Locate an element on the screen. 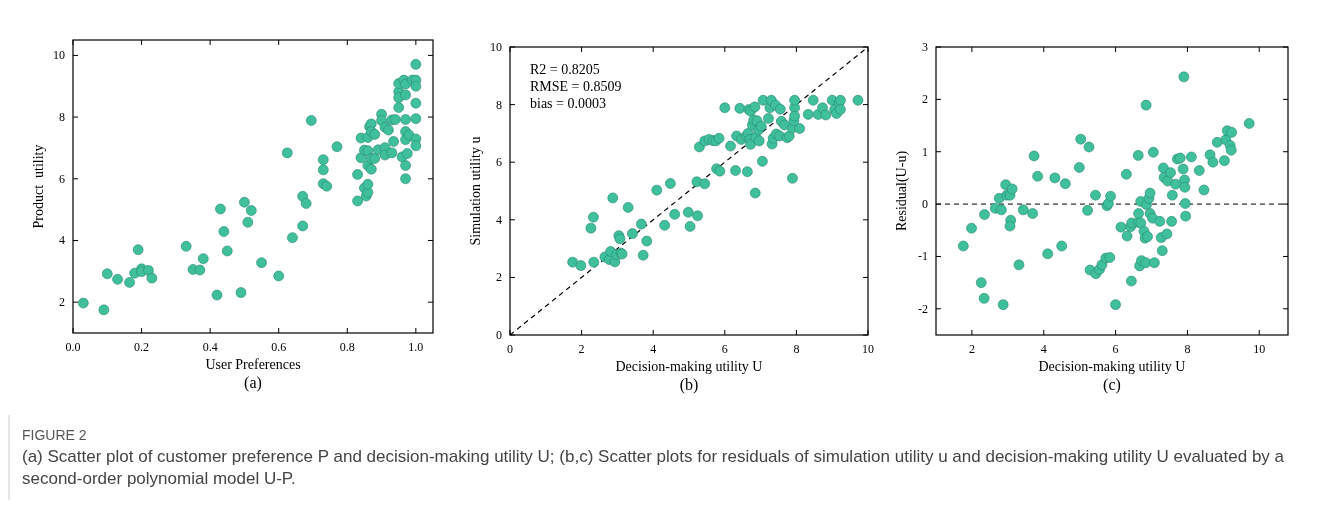 The height and width of the screenshot is (509, 1328). x-tick-label: 1.0 is located at coordinates (416, 347).